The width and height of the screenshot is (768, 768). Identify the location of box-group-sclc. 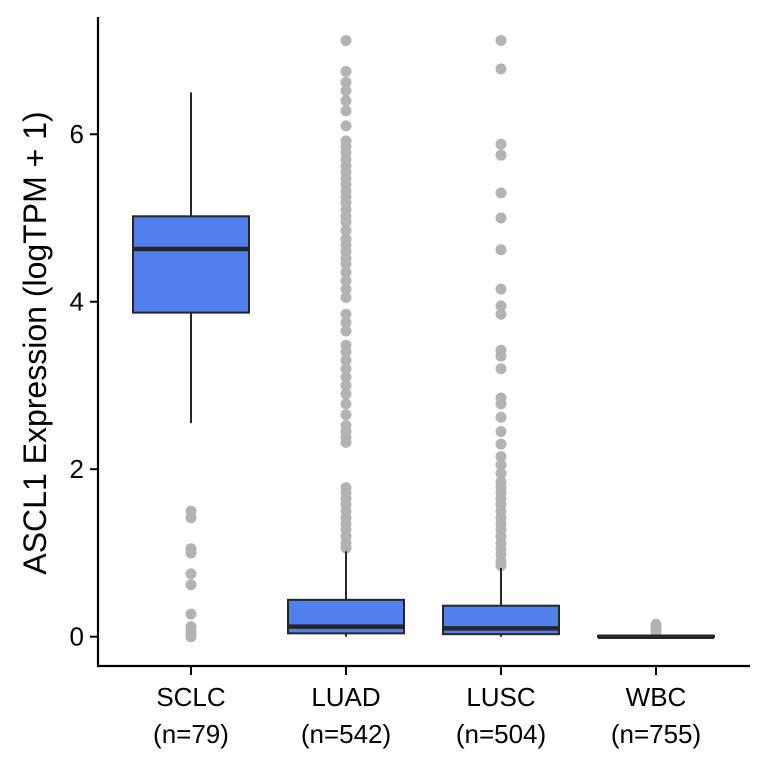
(191, 367).